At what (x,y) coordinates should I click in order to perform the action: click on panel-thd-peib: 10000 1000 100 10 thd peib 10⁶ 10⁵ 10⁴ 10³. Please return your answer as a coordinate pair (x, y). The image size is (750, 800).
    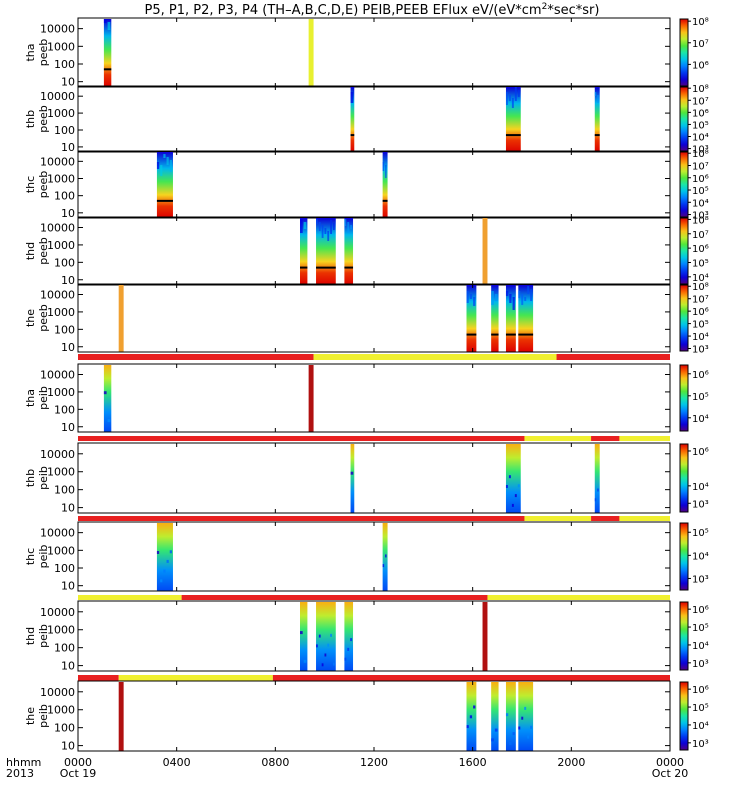
    Looking at the image, I should click on (366, 634).